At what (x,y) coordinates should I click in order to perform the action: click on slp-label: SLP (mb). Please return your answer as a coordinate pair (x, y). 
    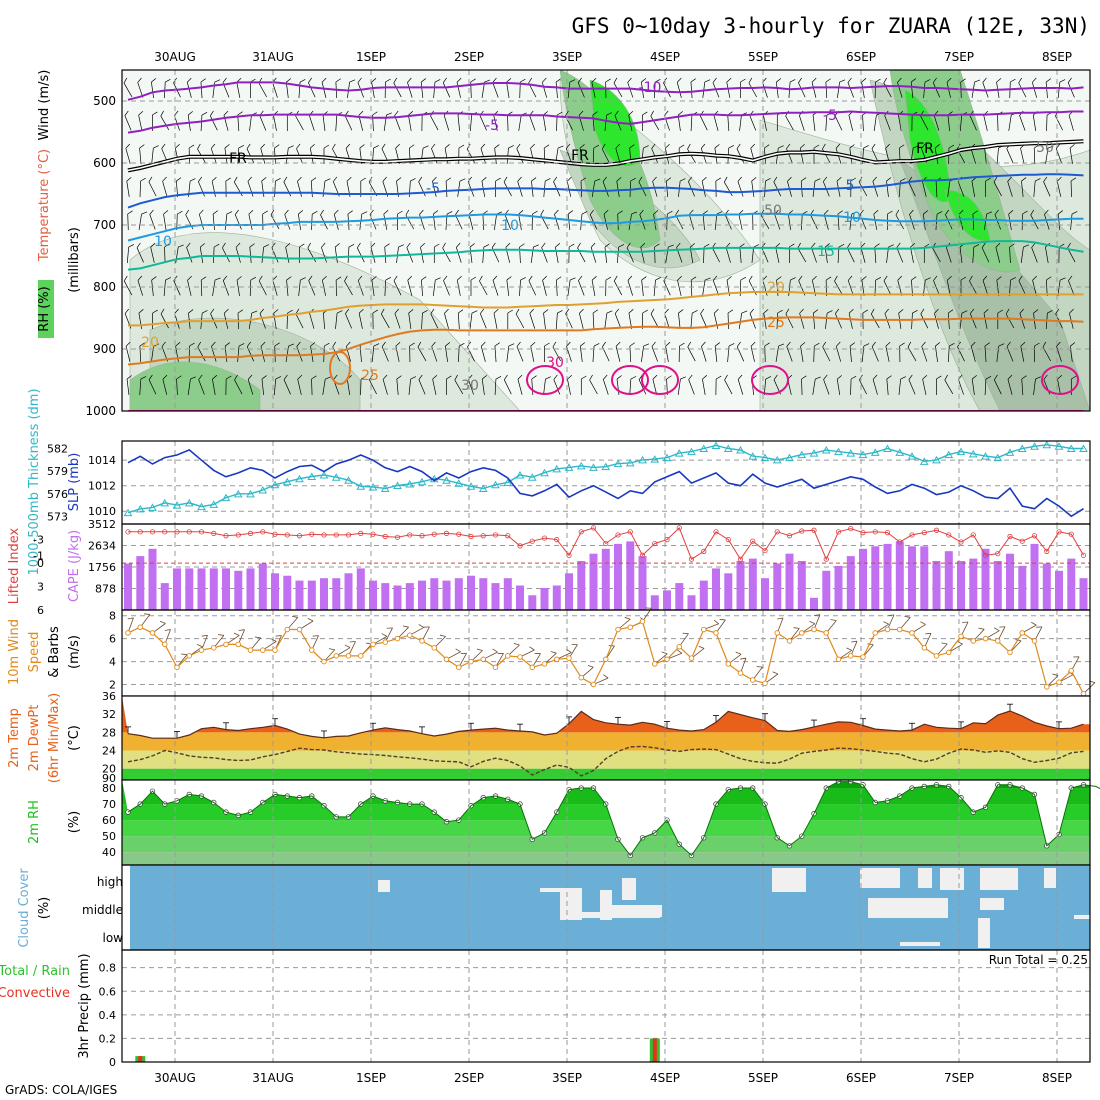
    Looking at the image, I should click on (74, 482).